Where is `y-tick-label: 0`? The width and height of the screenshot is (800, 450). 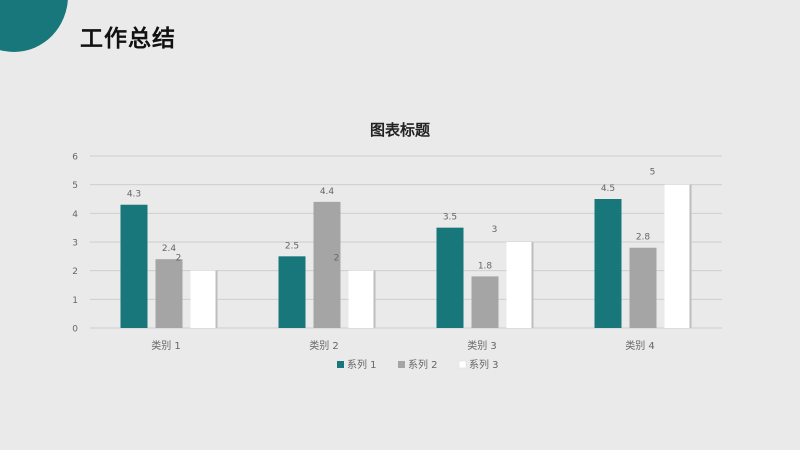
y-tick-label: 0 is located at coordinates (75, 330).